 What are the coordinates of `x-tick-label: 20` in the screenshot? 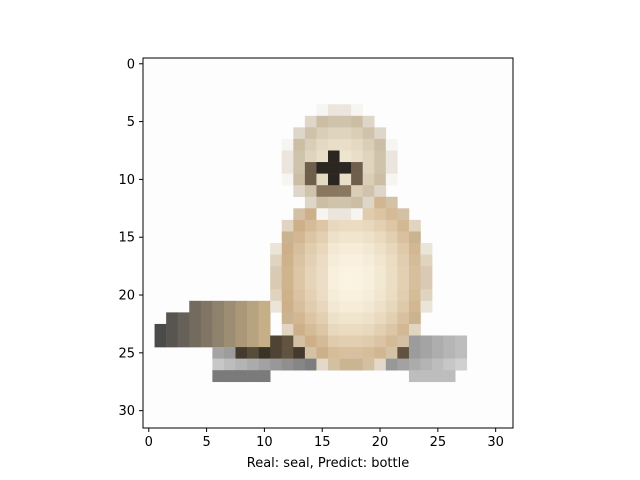 It's located at (380, 442).